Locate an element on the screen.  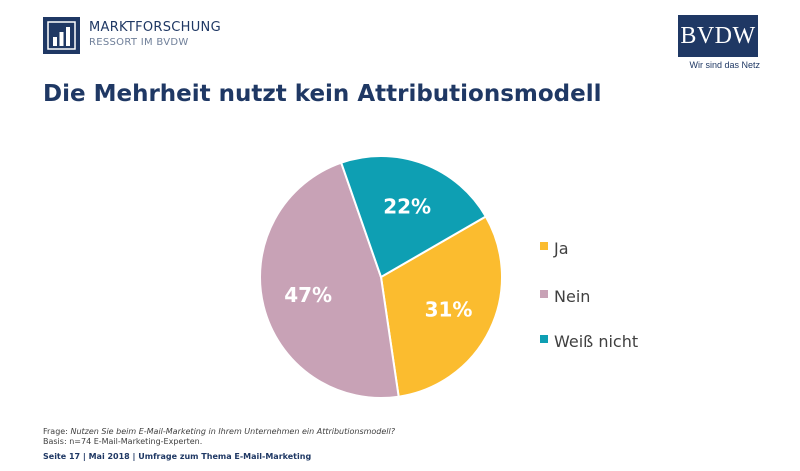
question-prefix: Frage: is located at coordinates (55, 431).